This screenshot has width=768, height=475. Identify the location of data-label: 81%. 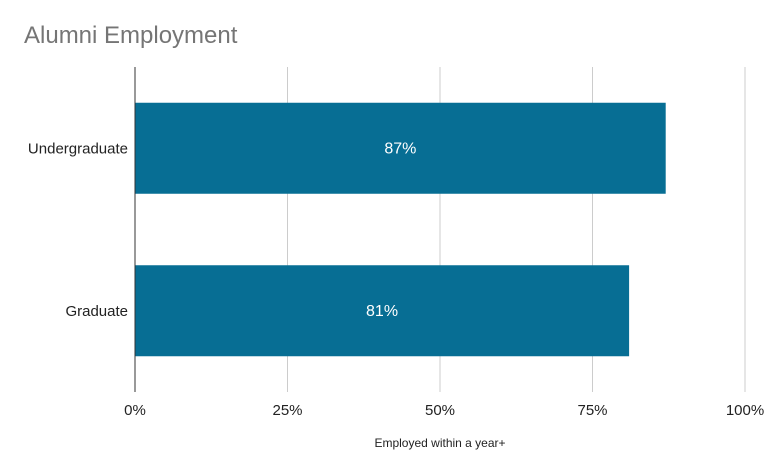
(382, 311).